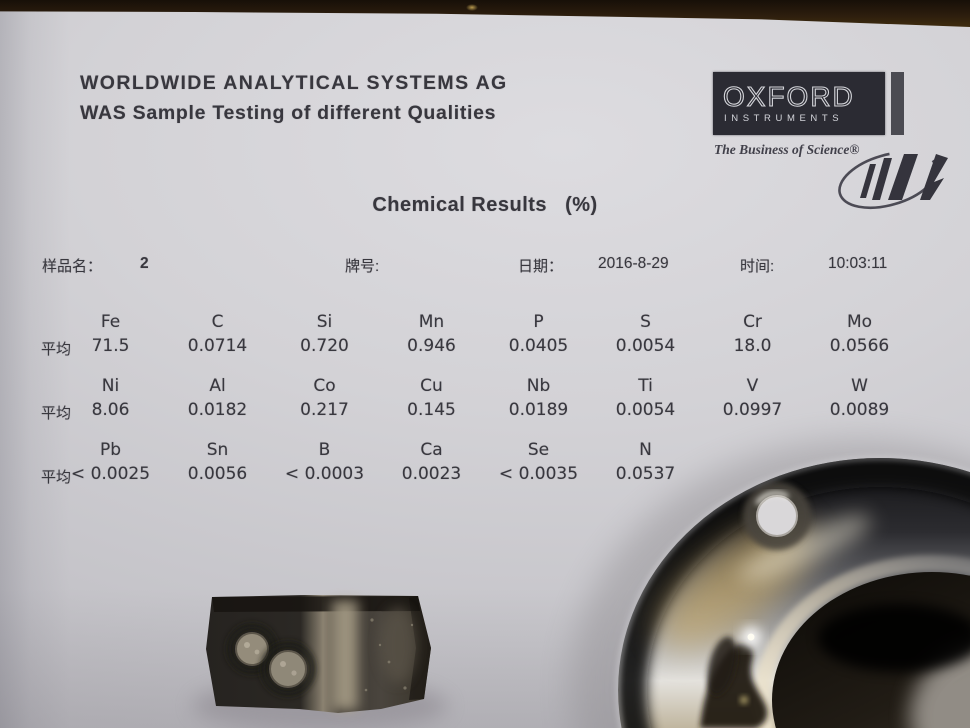 Image resolution: width=970 pixels, height=728 pixels. What do you see at coordinates (110, 322) in the screenshot?
I see `element-symbol: Fe` at bounding box center [110, 322].